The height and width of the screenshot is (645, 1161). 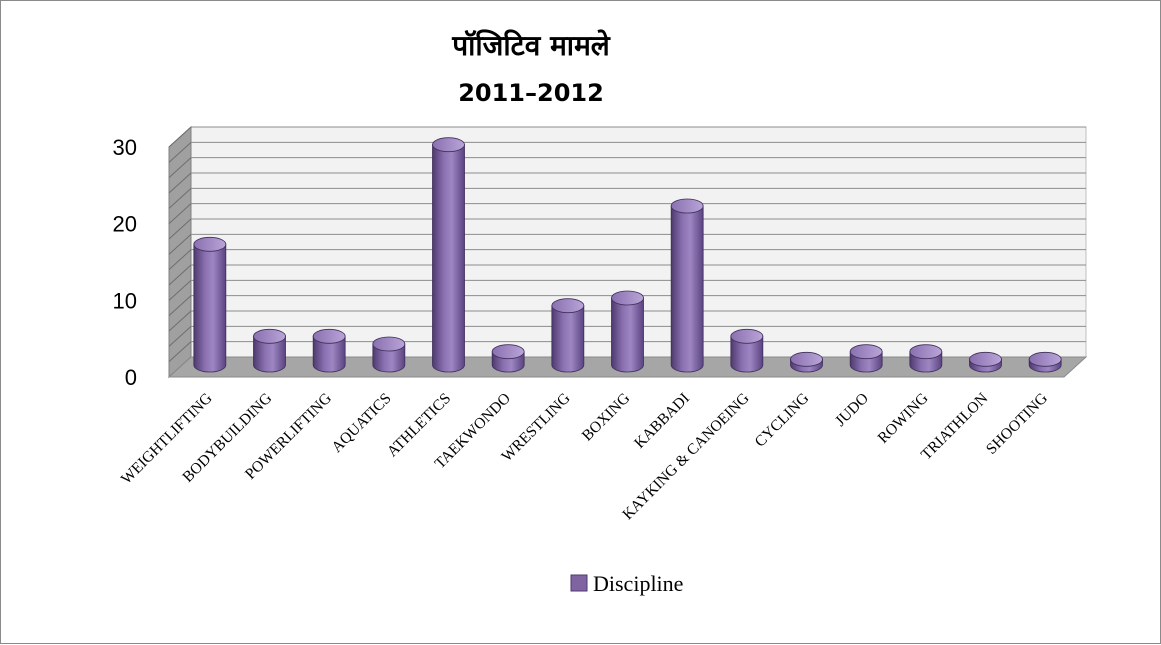 What do you see at coordinates (662, 421) in the screenshot?
I see `x-tick-label: KABBADI` at bounding box center [662, 421].